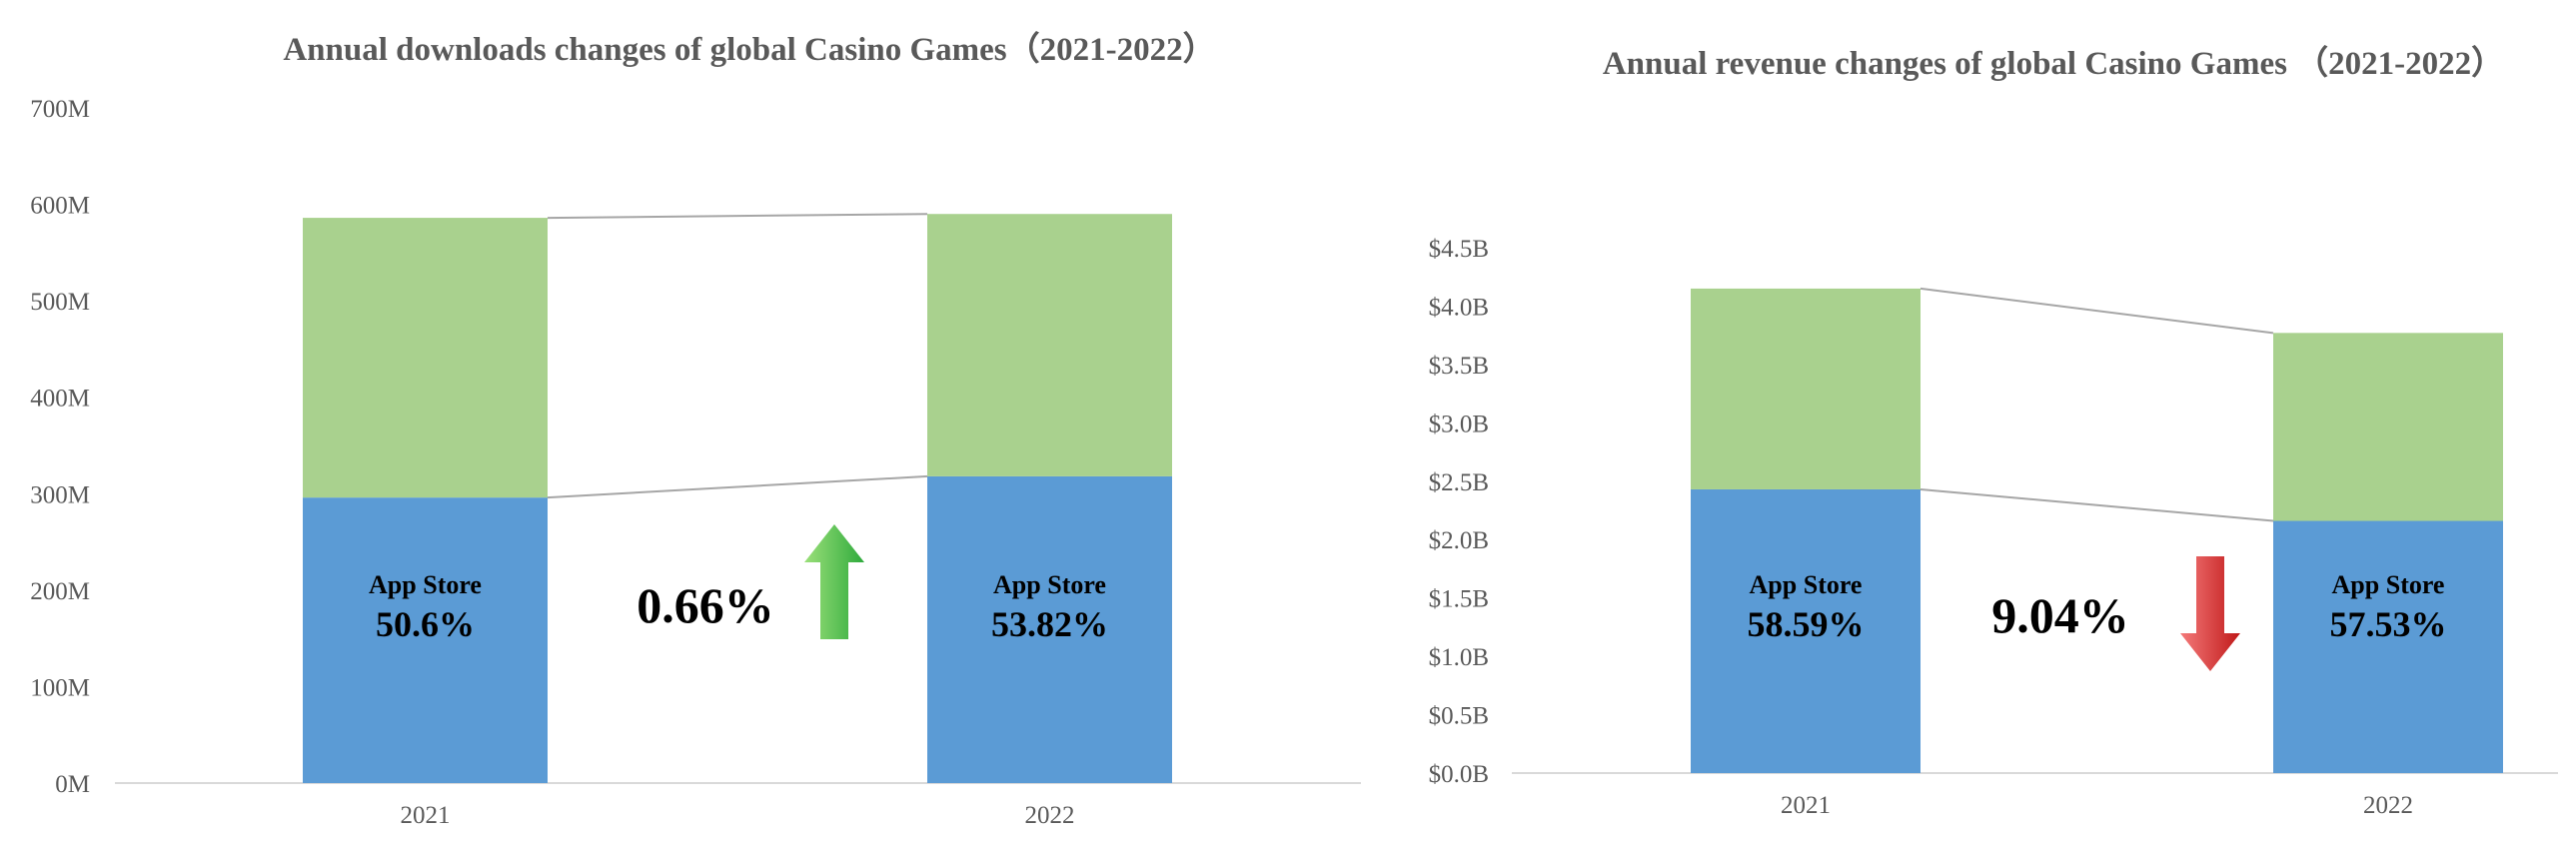  I want to click on y-tick-label: $0.0B, so click(1459, 774).